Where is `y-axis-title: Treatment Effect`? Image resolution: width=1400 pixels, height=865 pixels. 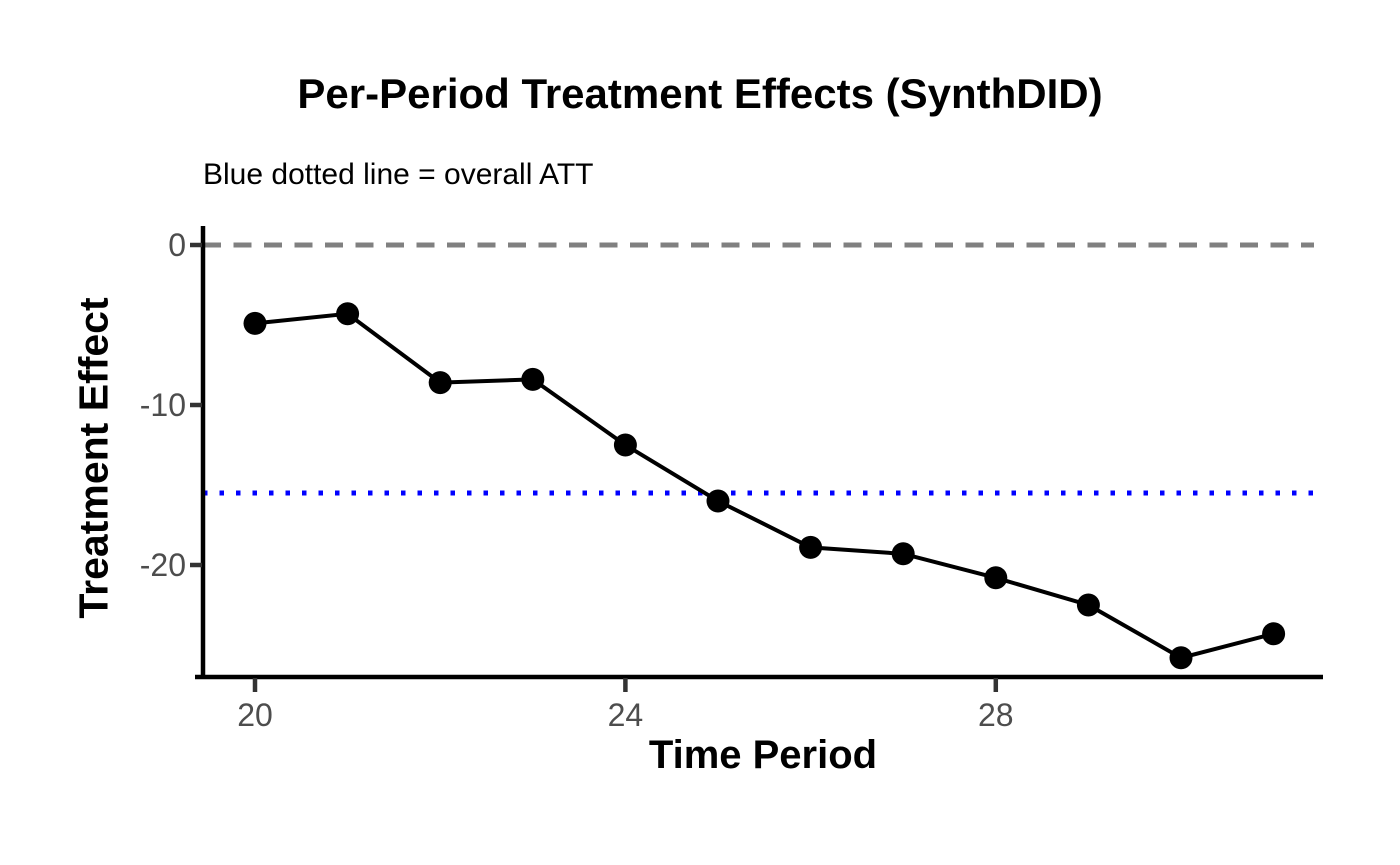
y-axis-title: Treatment Effect is located at coordinates (93, 458).